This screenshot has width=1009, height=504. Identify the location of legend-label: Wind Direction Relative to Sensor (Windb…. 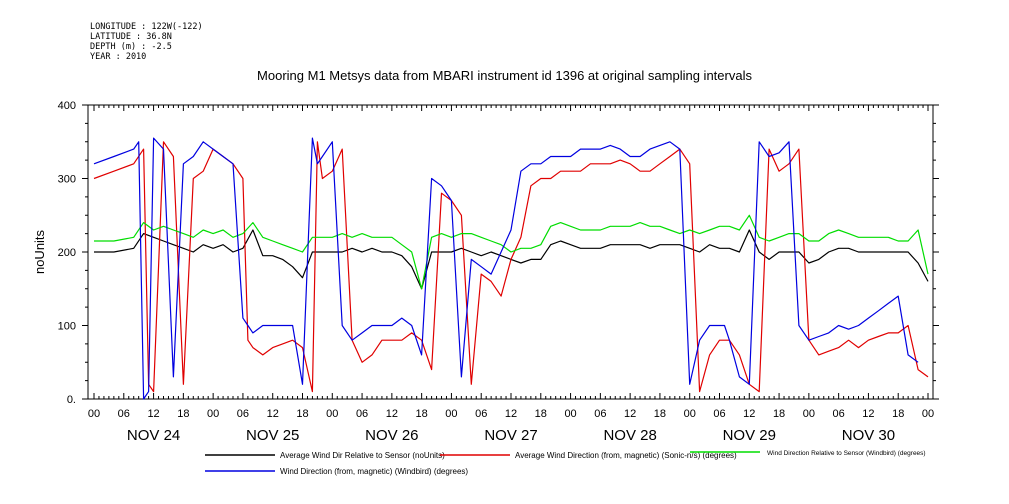
(846, 453).